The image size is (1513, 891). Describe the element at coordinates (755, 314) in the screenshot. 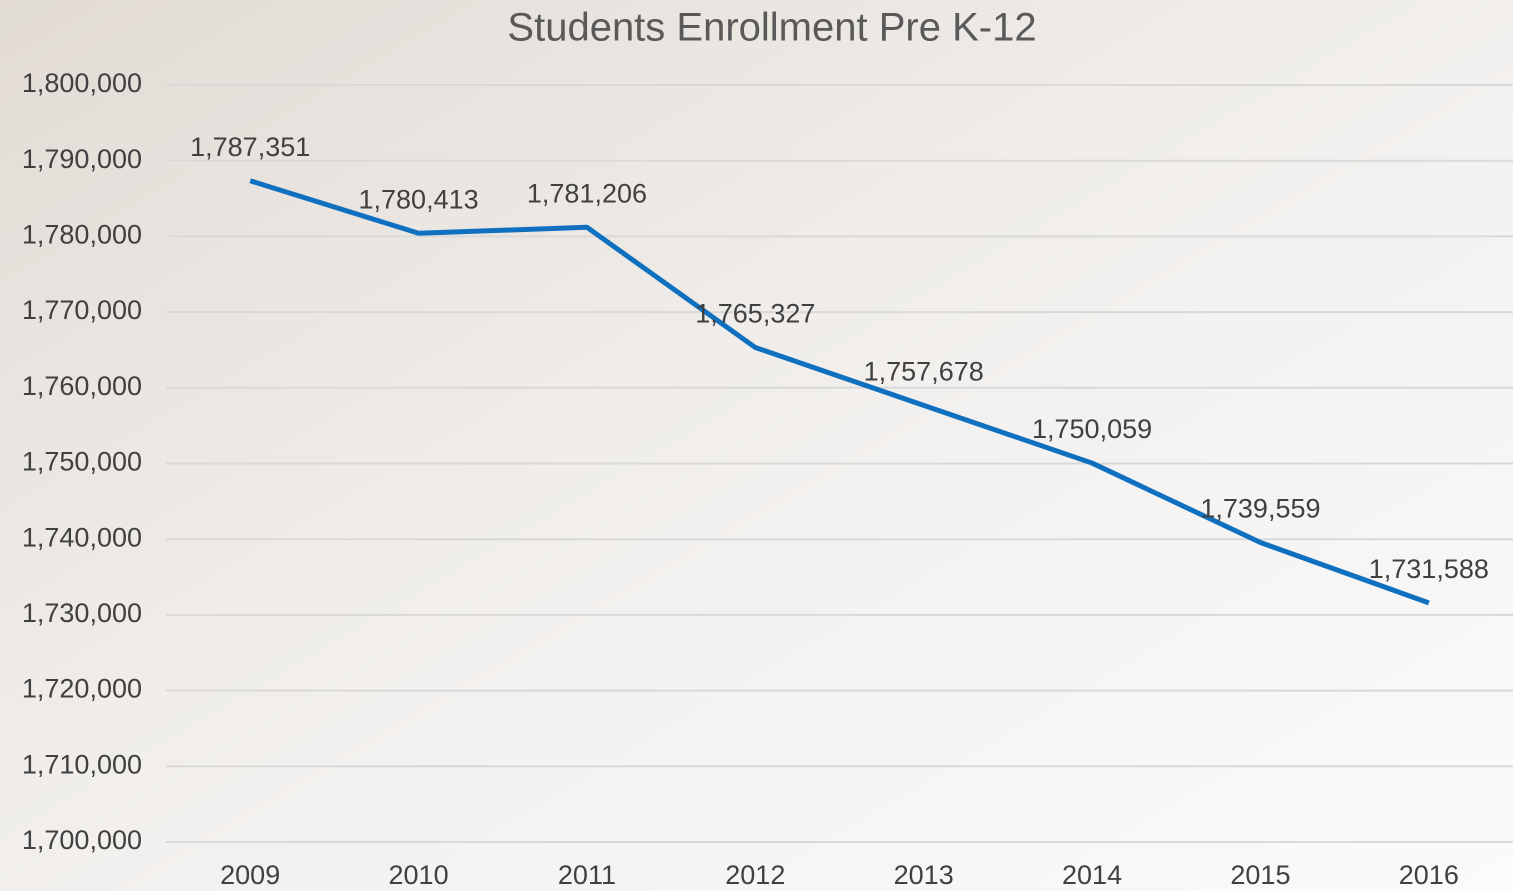

I see `data-label: 1,765,327` at that location.